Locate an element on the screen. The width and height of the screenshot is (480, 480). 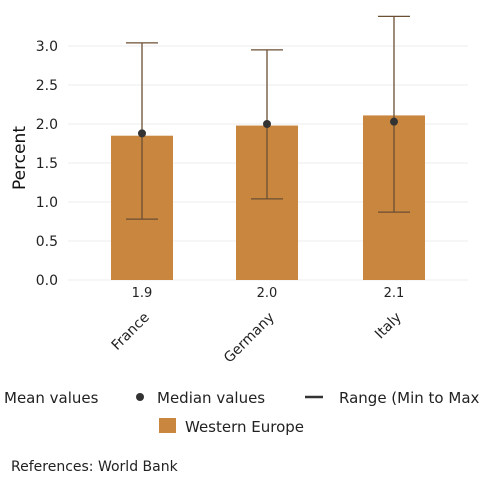
y-tick-label: 1.0 is located at coordinates (47, 203).